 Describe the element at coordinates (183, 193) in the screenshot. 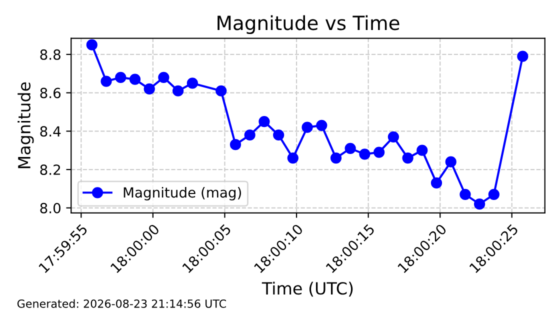

I see `legend-label: Magnitude (mag)` at that location.